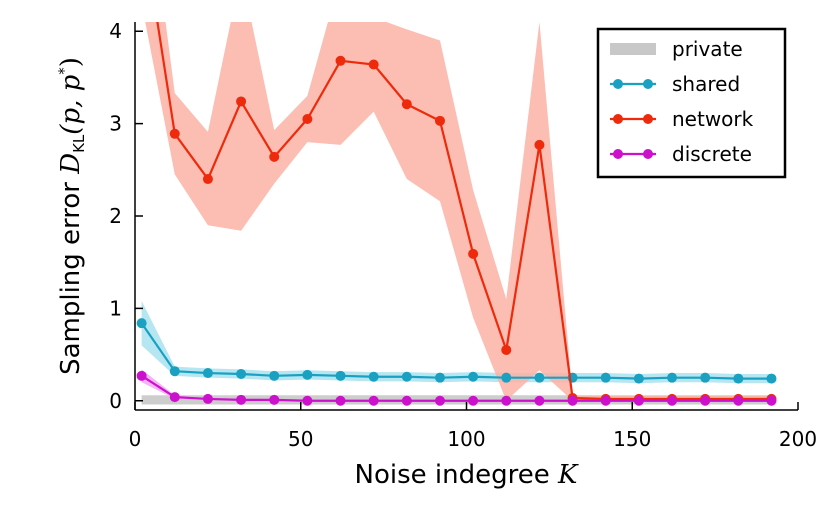 This screenshot has height=515, width=830. Describe the element at coordinates (648, 84) in the screenshot. I see `legend-marker-shared-b` at that location.